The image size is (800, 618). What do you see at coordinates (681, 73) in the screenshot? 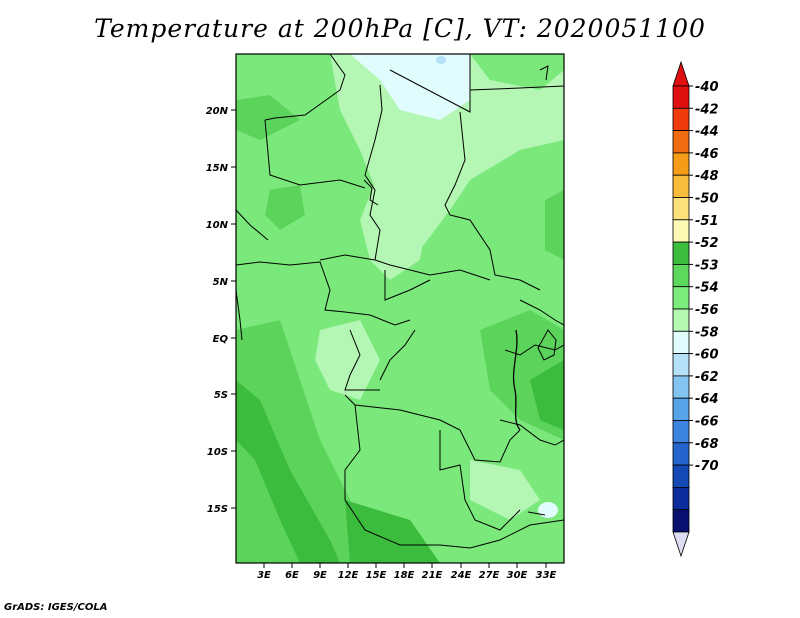
I see `colorbar-top-arrow` at bounding box center [681, 73].